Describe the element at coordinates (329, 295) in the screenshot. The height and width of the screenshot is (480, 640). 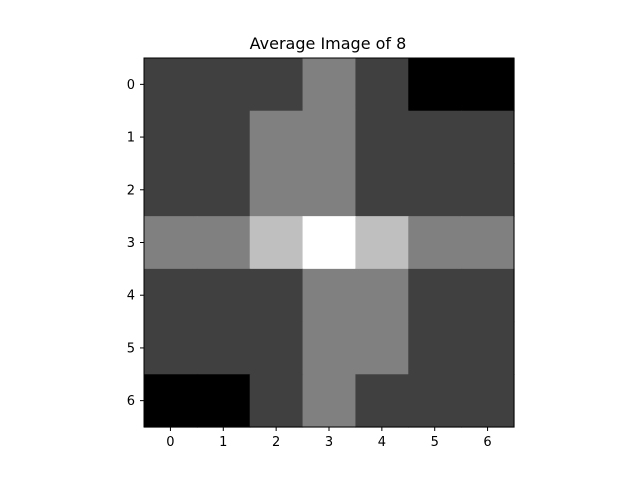
I see `heatmap-cell-r4-c3` at that location.